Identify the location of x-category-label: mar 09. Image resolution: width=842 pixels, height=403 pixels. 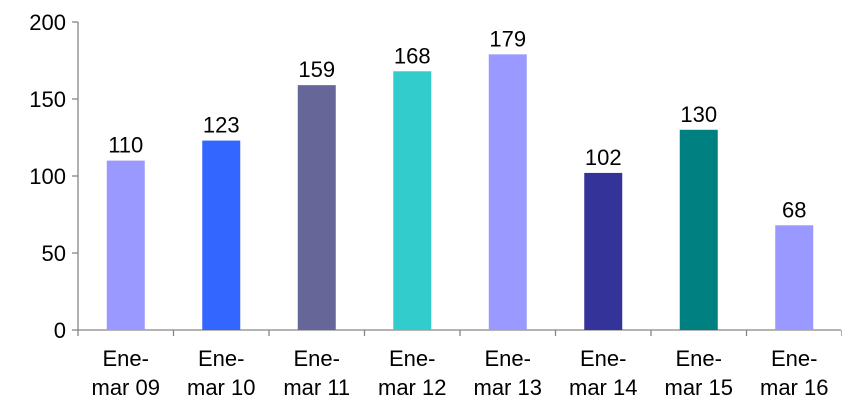
(126, 387).